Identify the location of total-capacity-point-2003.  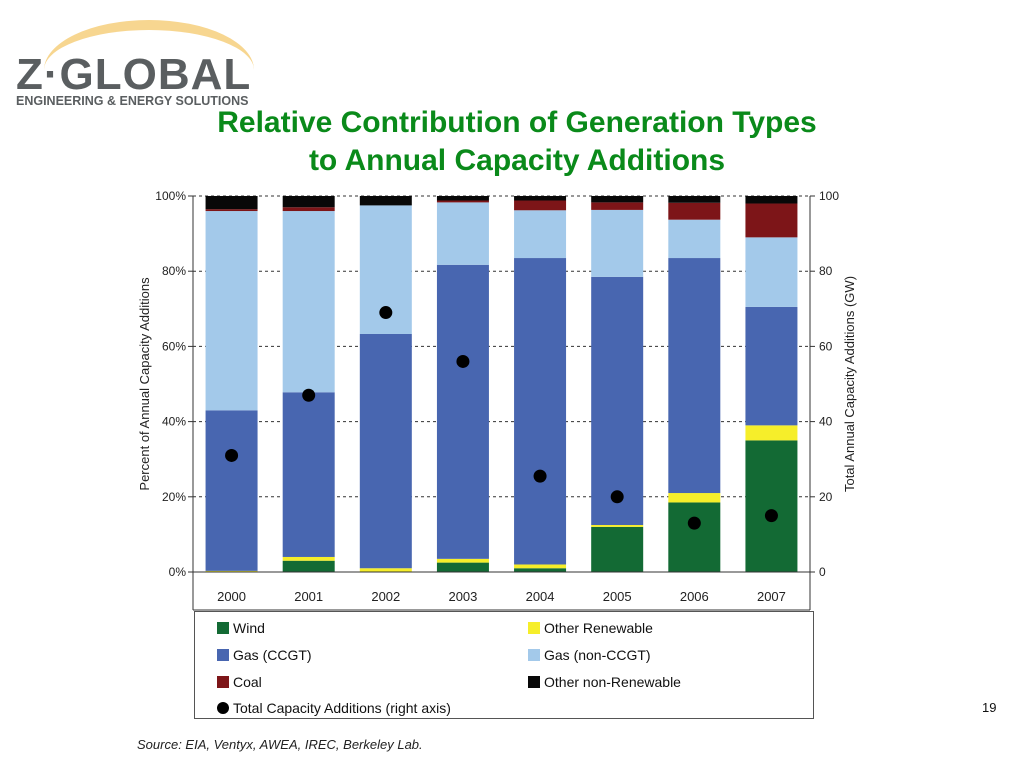
(463, 361).